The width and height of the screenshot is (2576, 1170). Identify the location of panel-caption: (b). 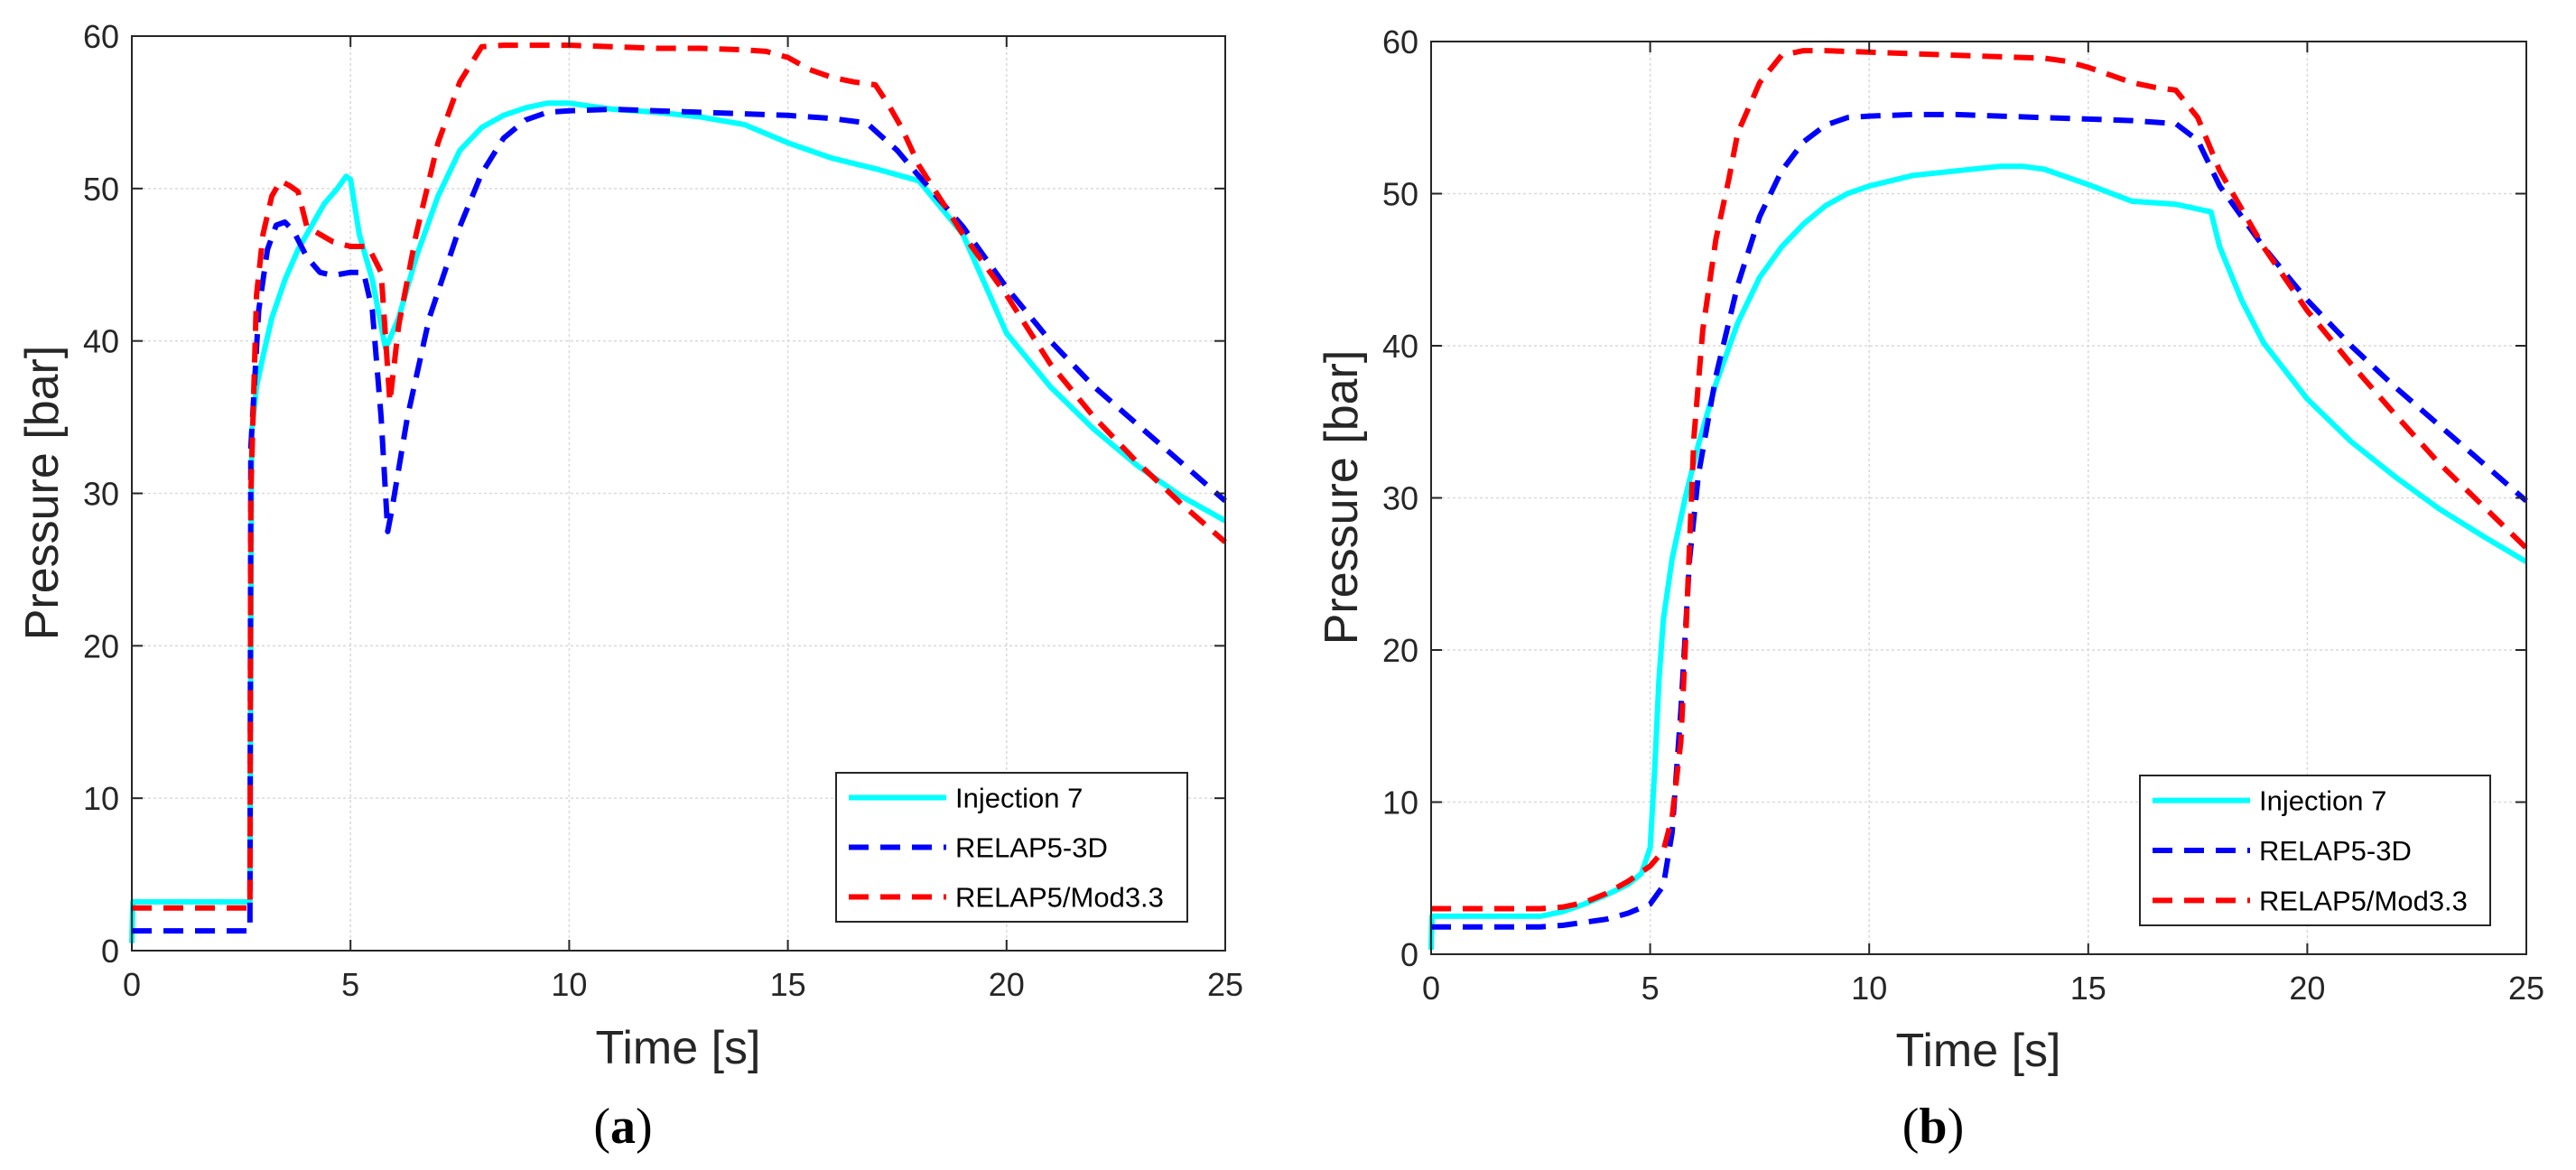
(1933, 1127).